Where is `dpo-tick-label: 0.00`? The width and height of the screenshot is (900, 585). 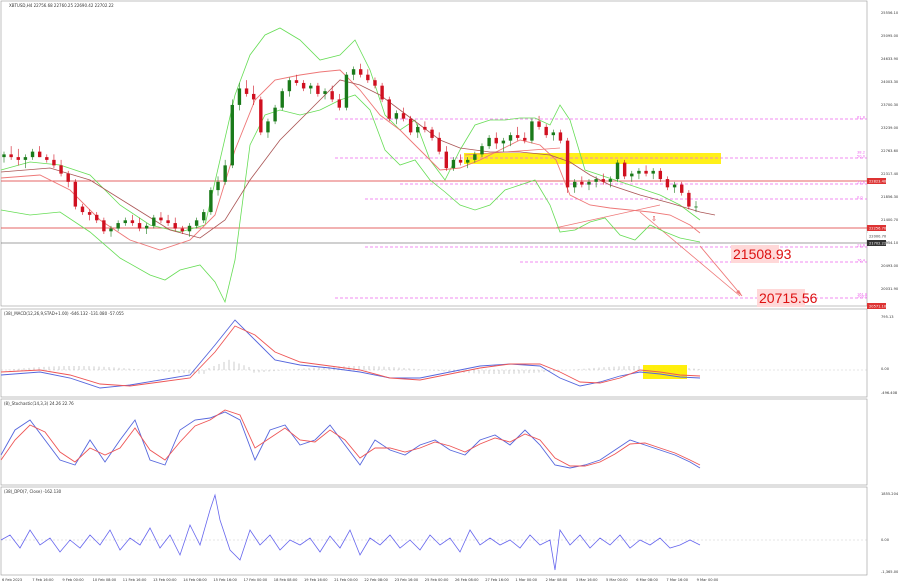 dpo-tick-label: 0.00 is located at coordinates (885, 540).